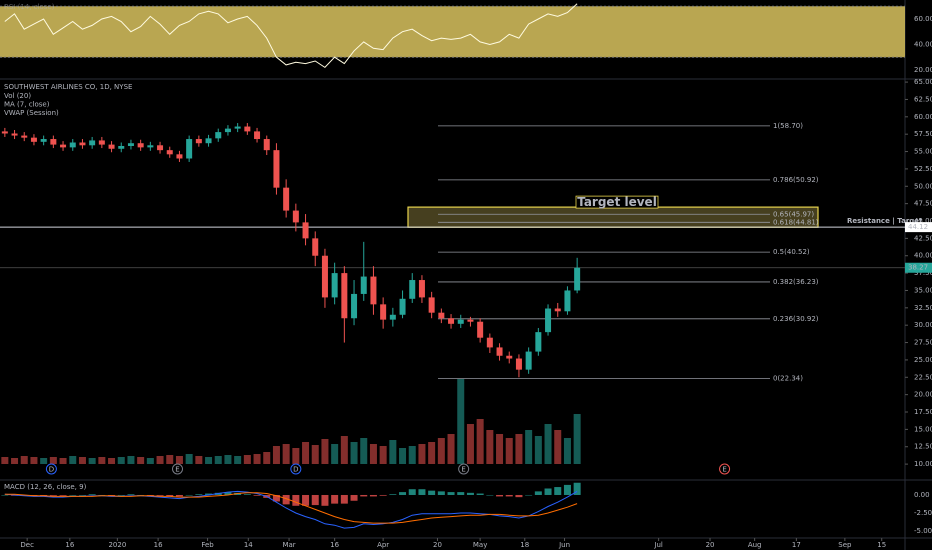  Describe the element at coordinates (793, 214) in the screenshot. I see `fib-label: 0.65(45.97)` at that location.